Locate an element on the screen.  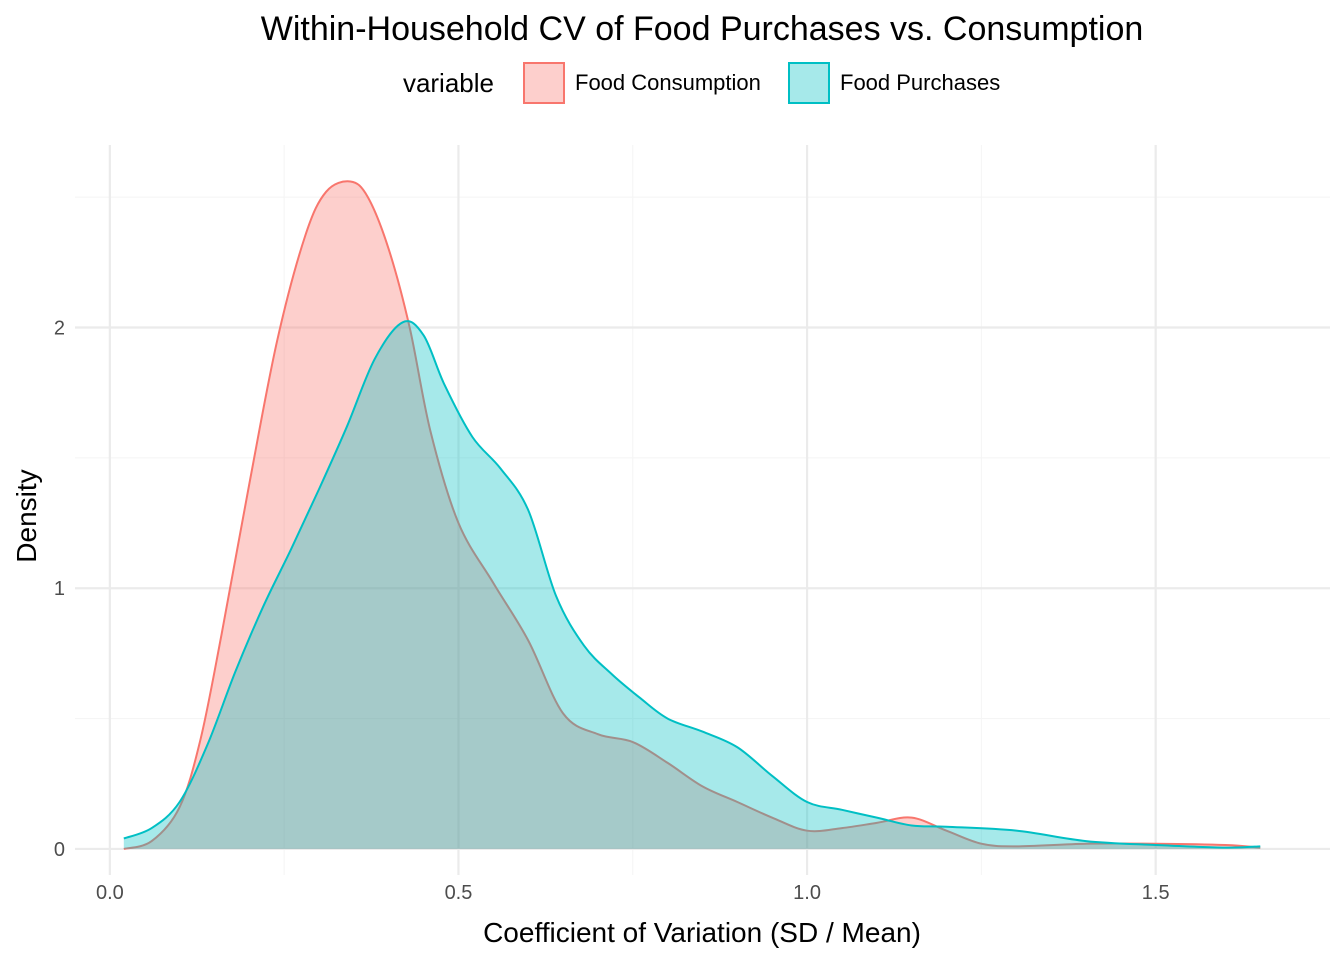
legend-label-food-consumption: Food Consumption is located at coordinates (668, 82).